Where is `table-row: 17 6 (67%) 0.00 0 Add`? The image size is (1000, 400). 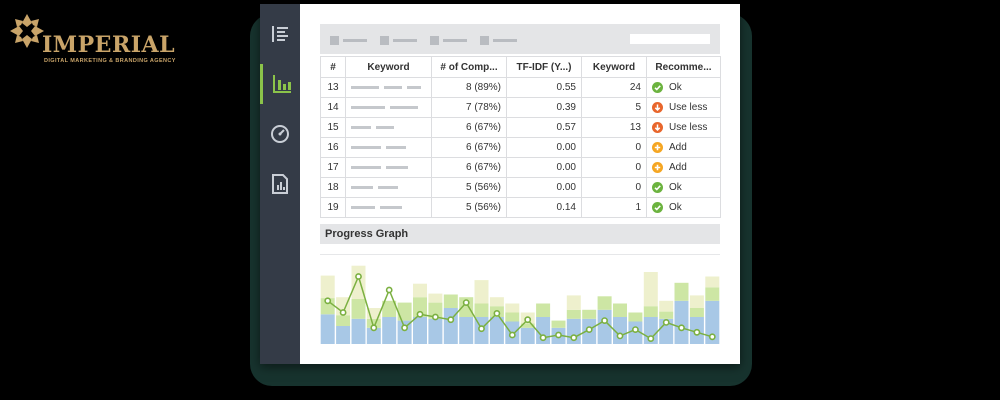 table-row: 17 6 (67%) 0.00 0 Add is located at coordinates (520, 167).